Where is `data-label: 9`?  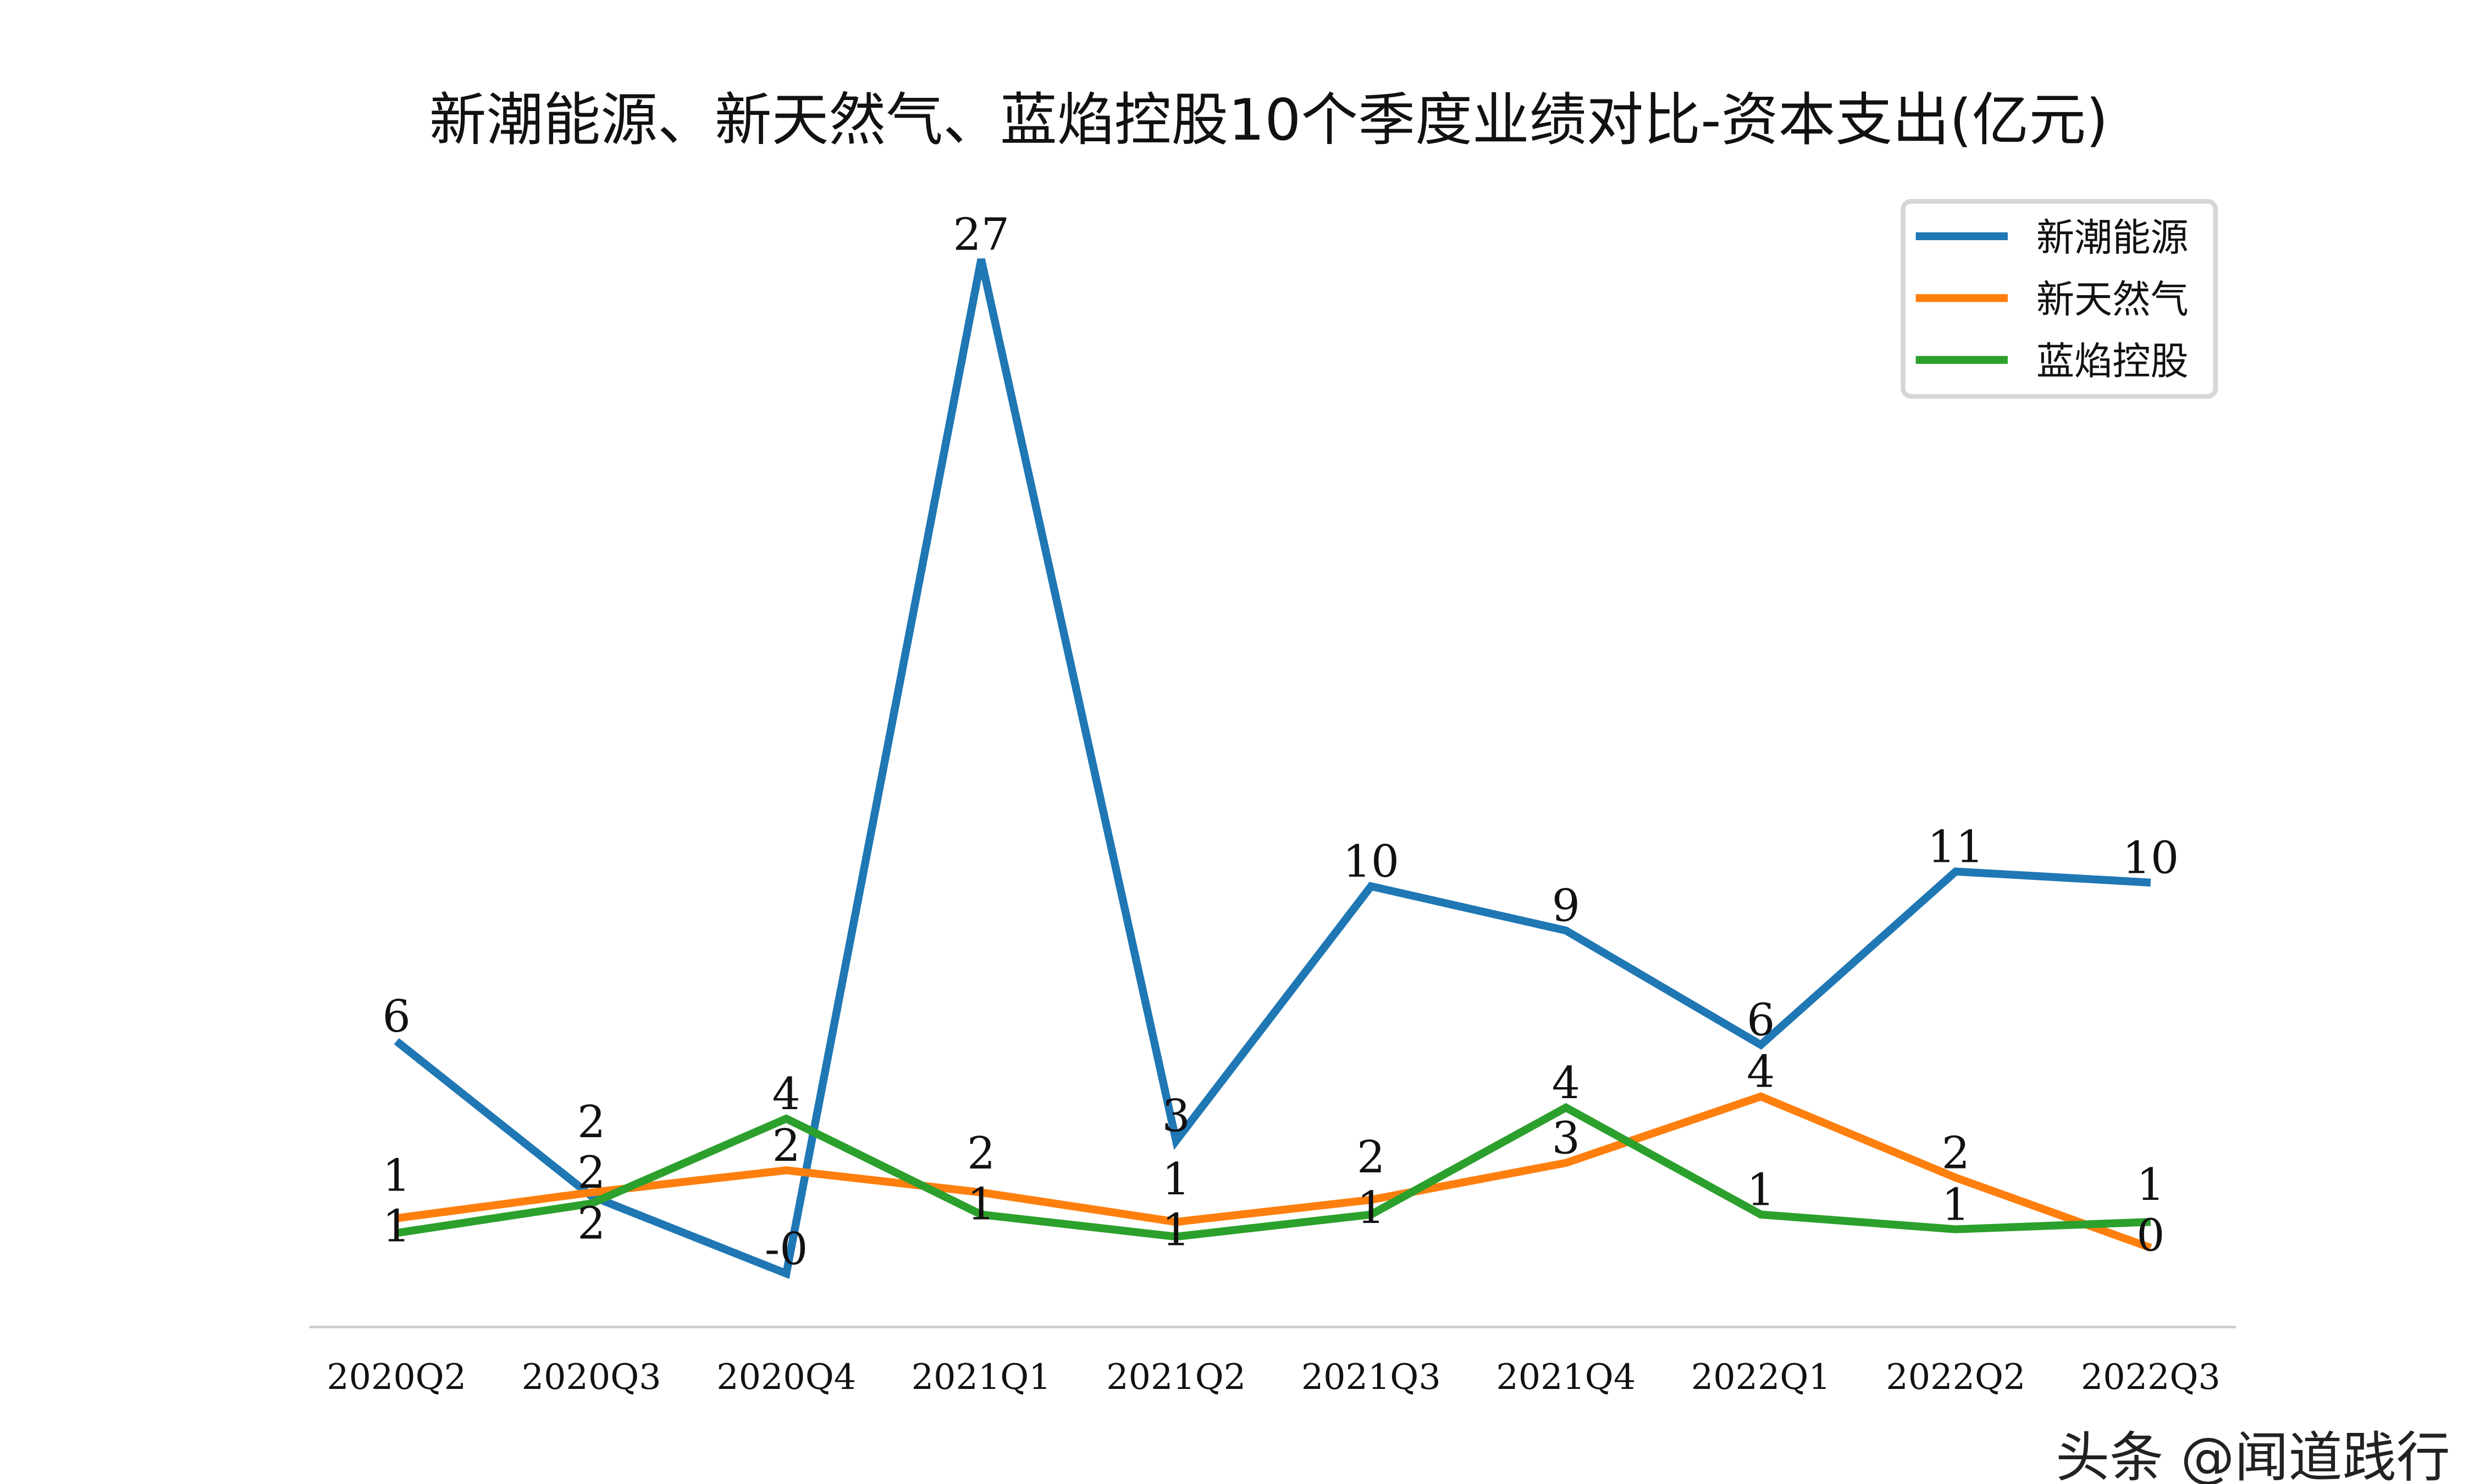 data-label: 9 is located at coordinates (1566, 906).